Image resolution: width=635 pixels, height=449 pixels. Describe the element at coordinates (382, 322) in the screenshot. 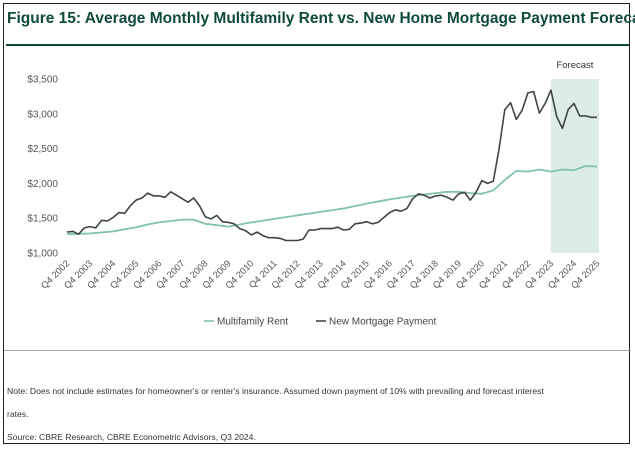

I see `legend-label-mortgage: New Mortgage Payment` at that location.